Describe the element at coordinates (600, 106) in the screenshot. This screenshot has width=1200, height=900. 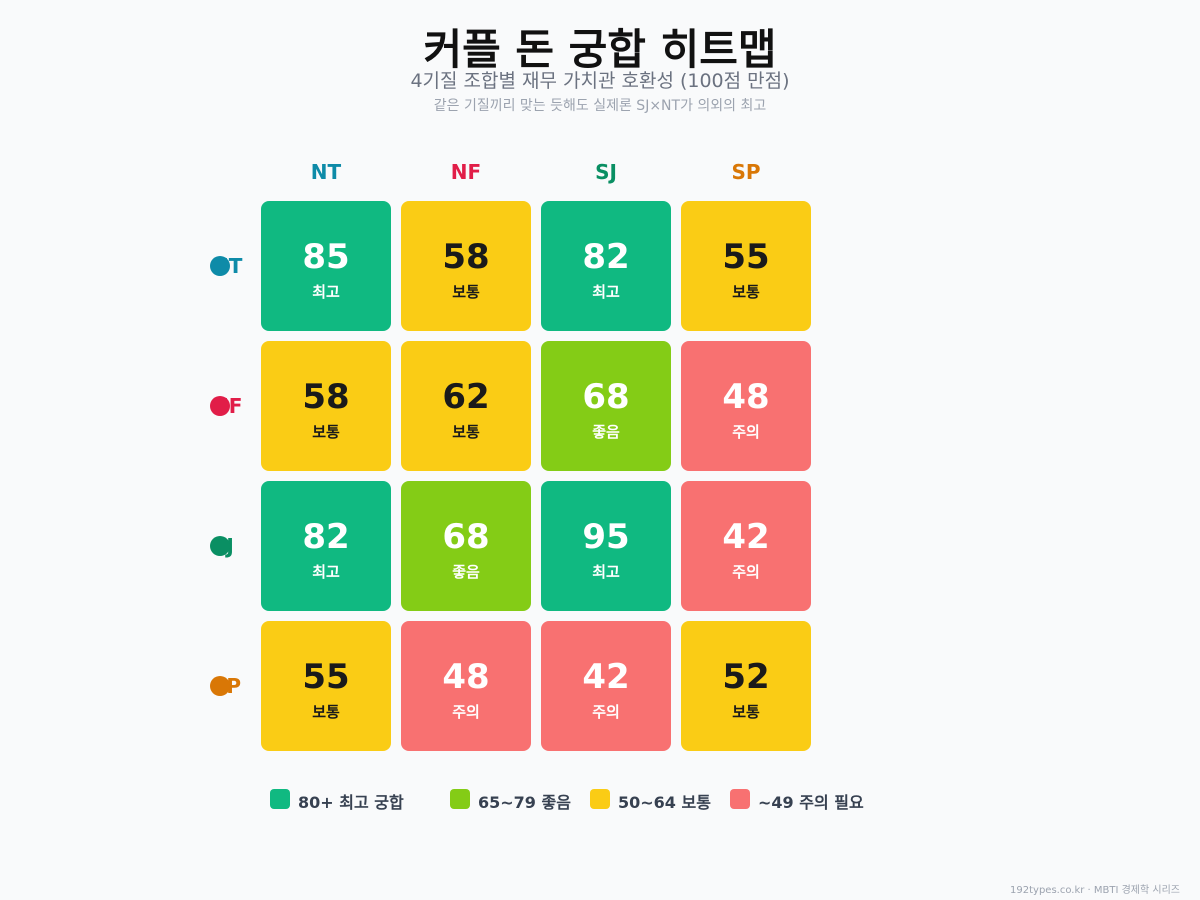
I see `chart-note: 같은 기질끼리 맞는 듯해도 실제론 SJ×NT가 의외의 최고` at that location.